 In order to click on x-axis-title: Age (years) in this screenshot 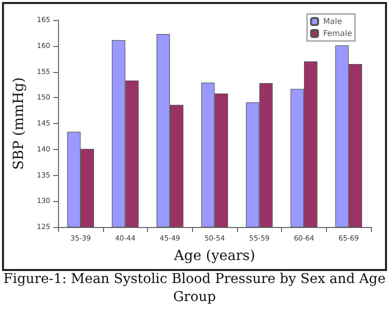, I will do `click(214, 256)`.